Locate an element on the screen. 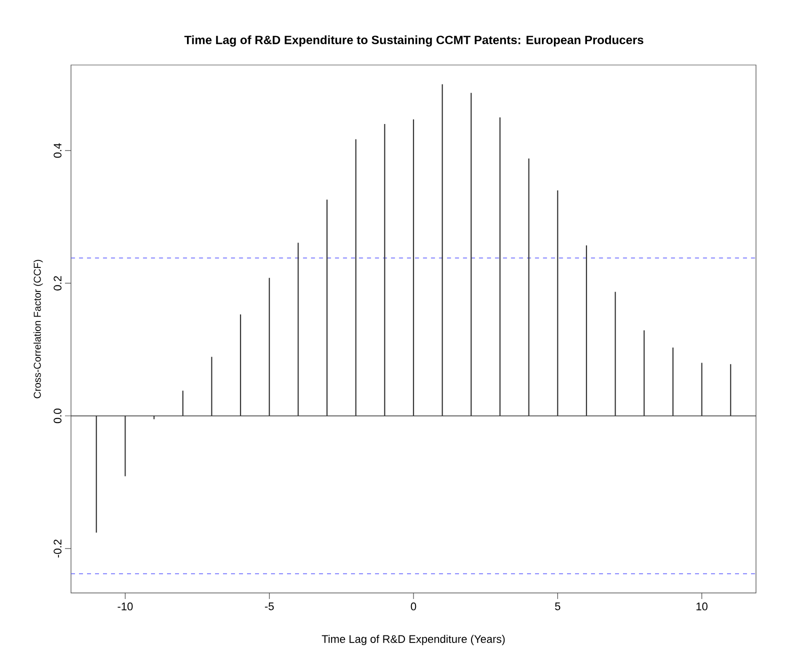 This screenshot has width=804, height=655. chart-title: Time Lag of R&D Expenditure to Sustaining CCMT Patents: European Producers is located at coordinates (414, 41).